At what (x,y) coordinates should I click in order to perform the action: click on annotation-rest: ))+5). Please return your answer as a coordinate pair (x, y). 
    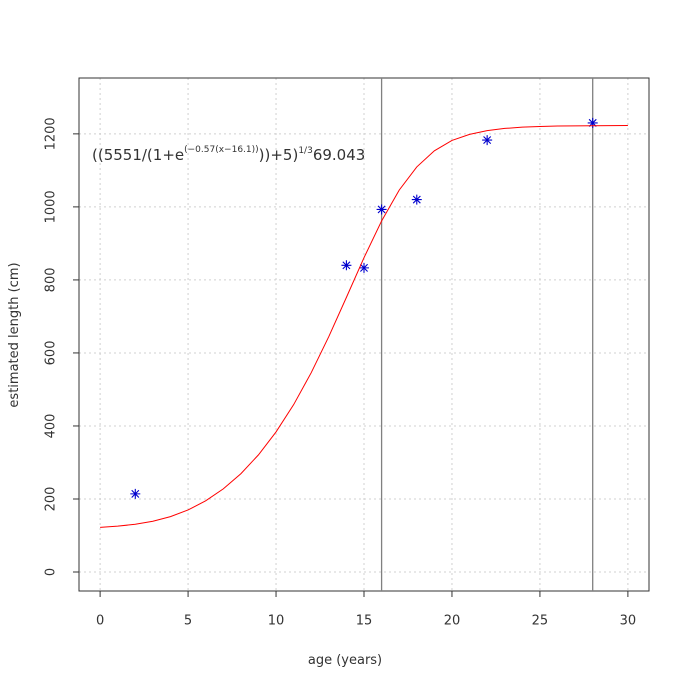
    Looking at the image, I should click on (279, 155).